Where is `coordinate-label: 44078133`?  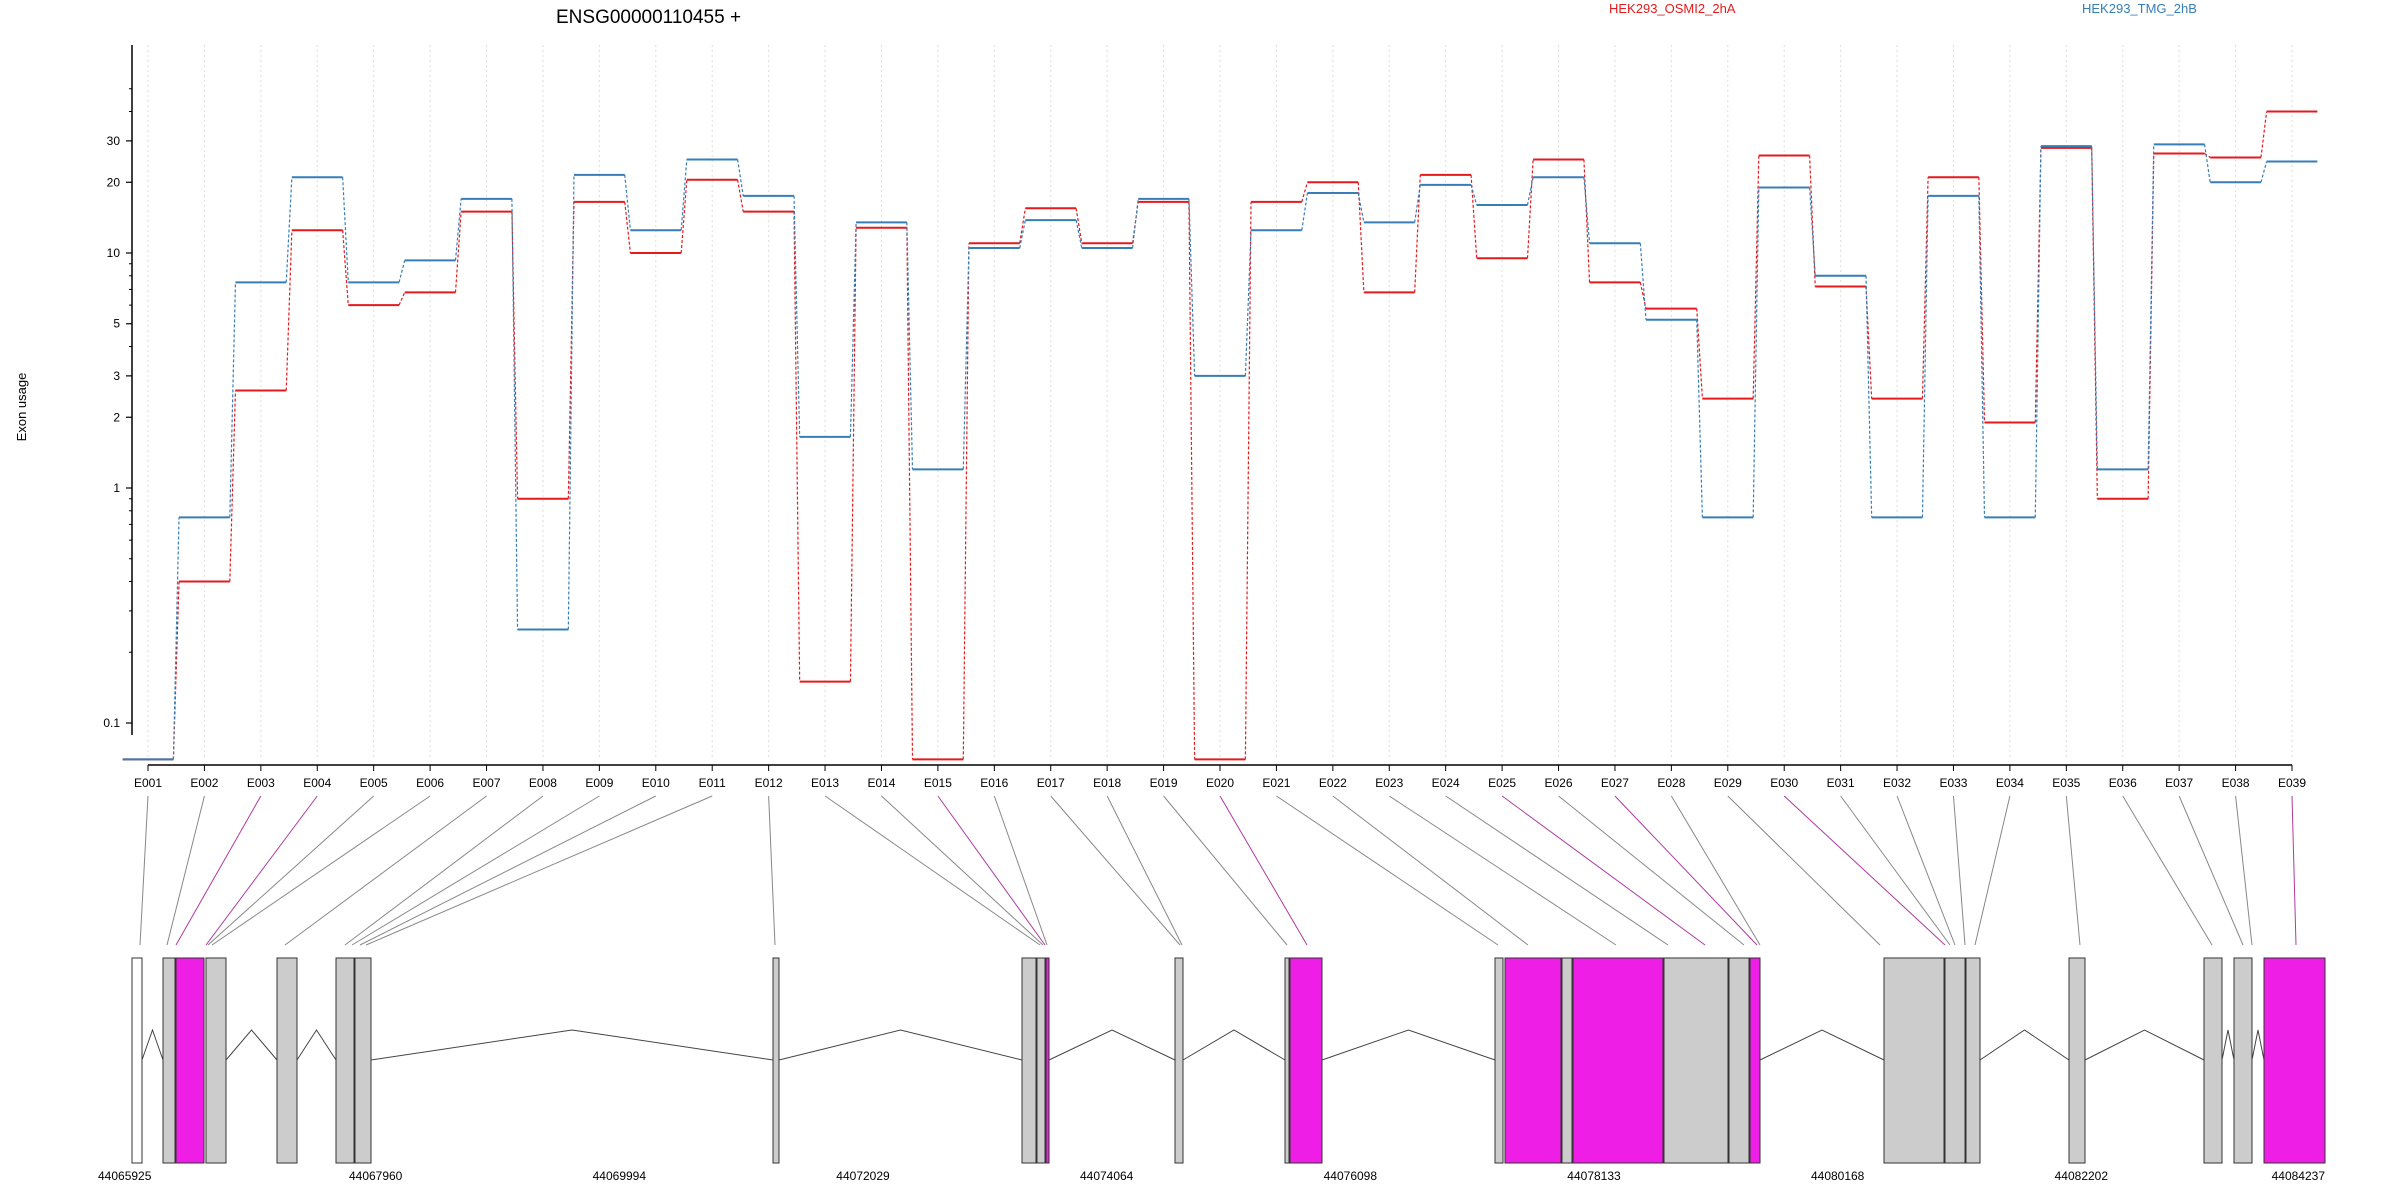
coordinate-label: 44078133 is located at coordinates (1594, 1176).